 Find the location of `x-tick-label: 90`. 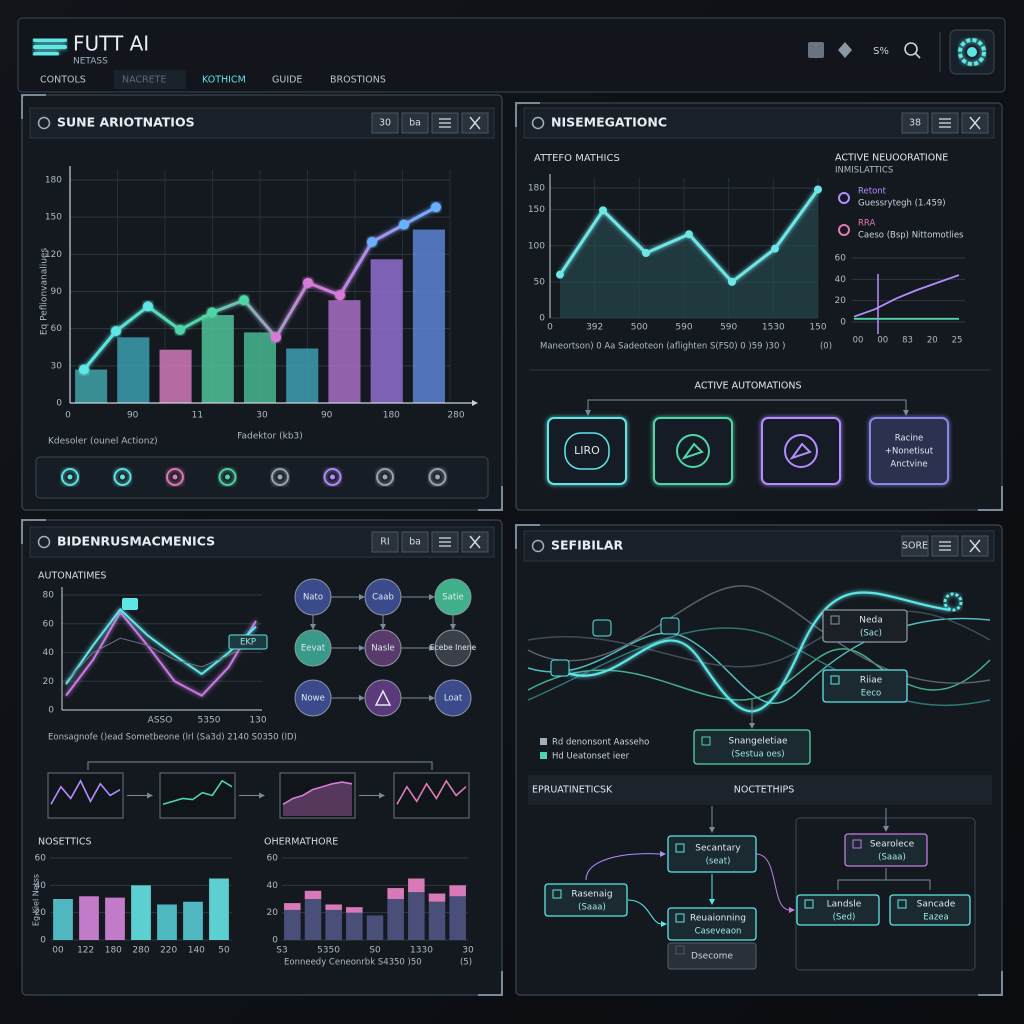

x-tick-label: 90 is located at coordinates (133, 416).